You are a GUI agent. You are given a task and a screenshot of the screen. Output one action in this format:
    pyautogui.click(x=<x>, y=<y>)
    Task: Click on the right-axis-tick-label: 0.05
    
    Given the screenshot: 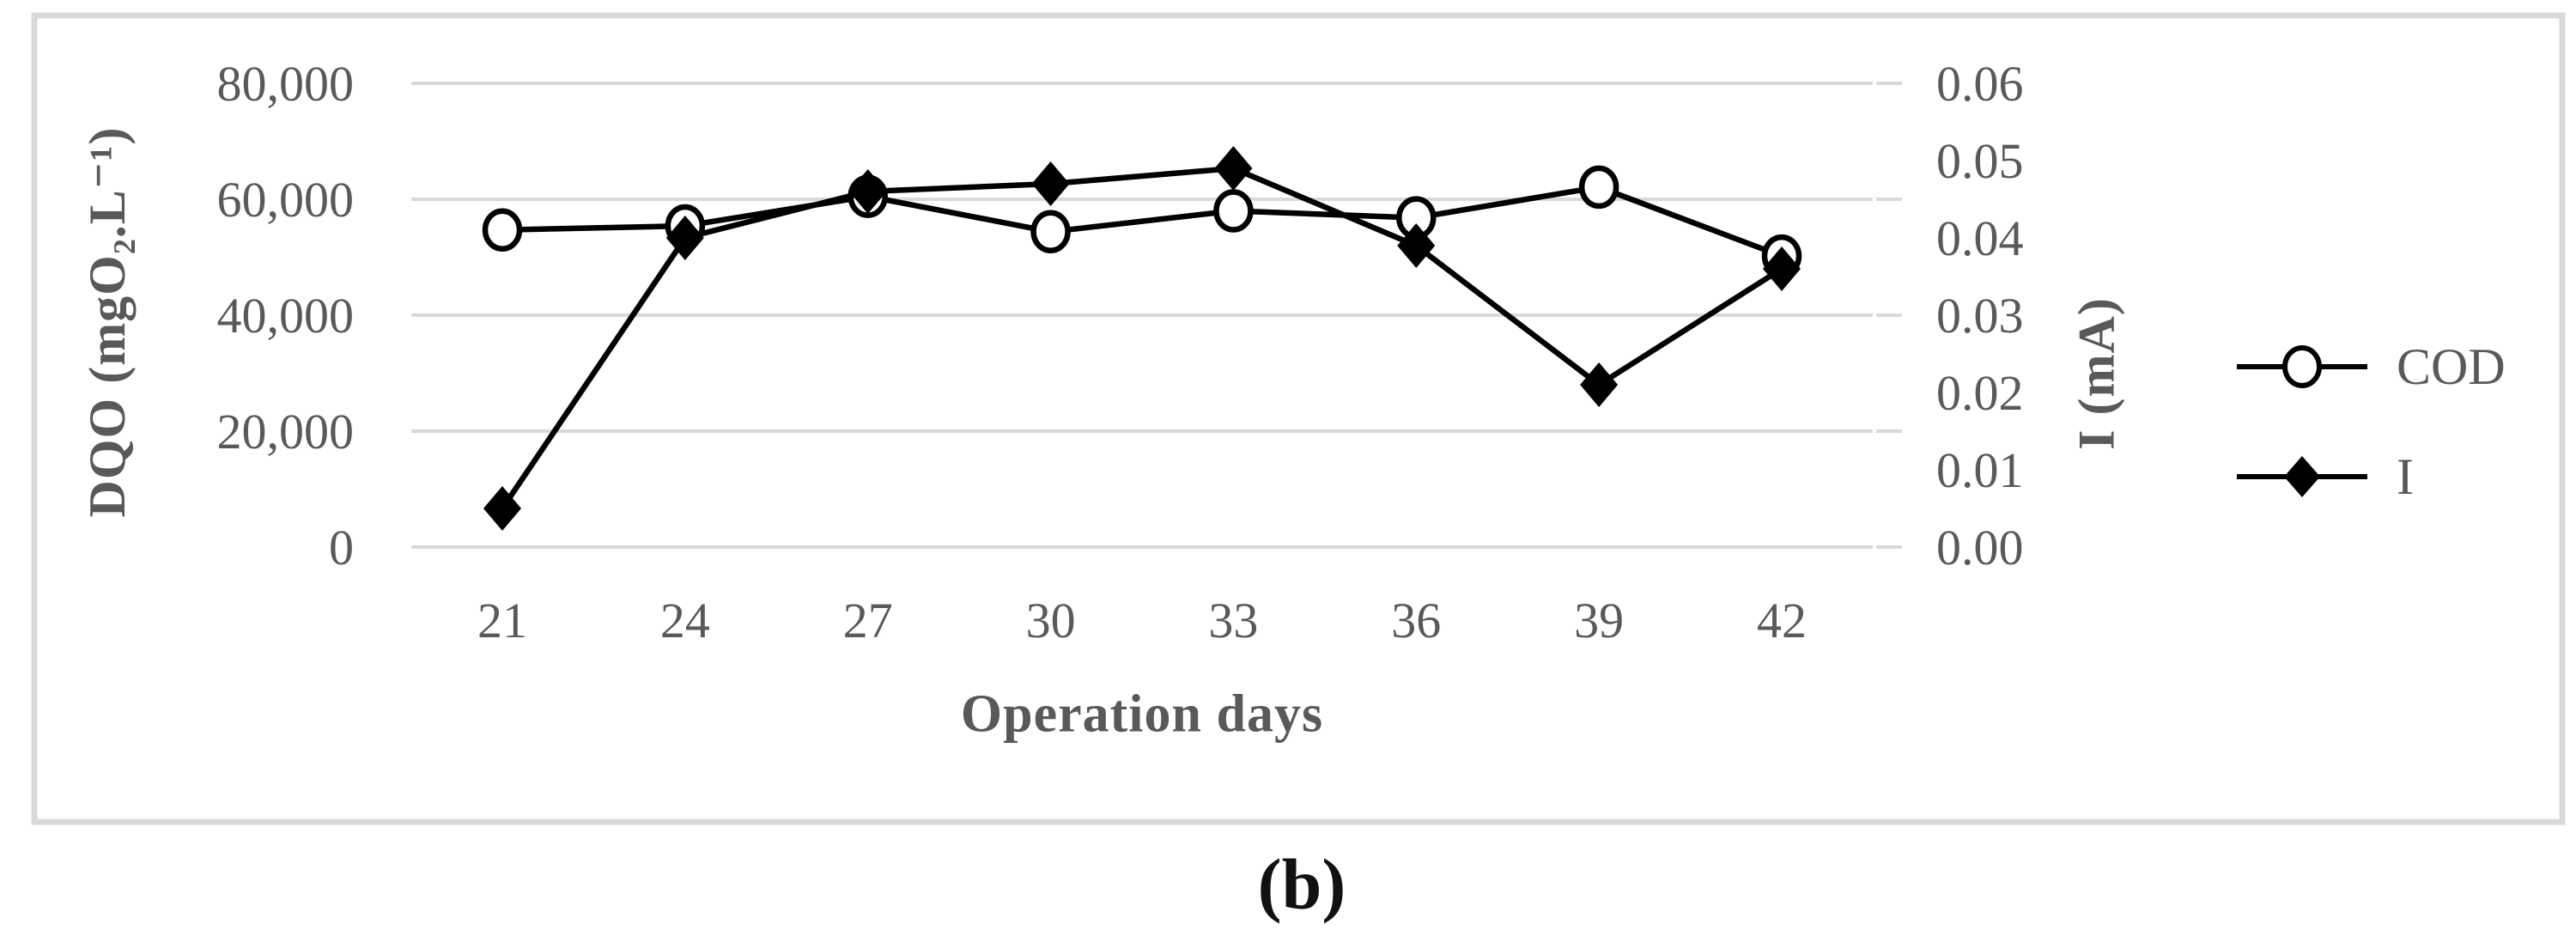 What is the action you would take?
    pyautogui.click(x=1980, y=161)
    